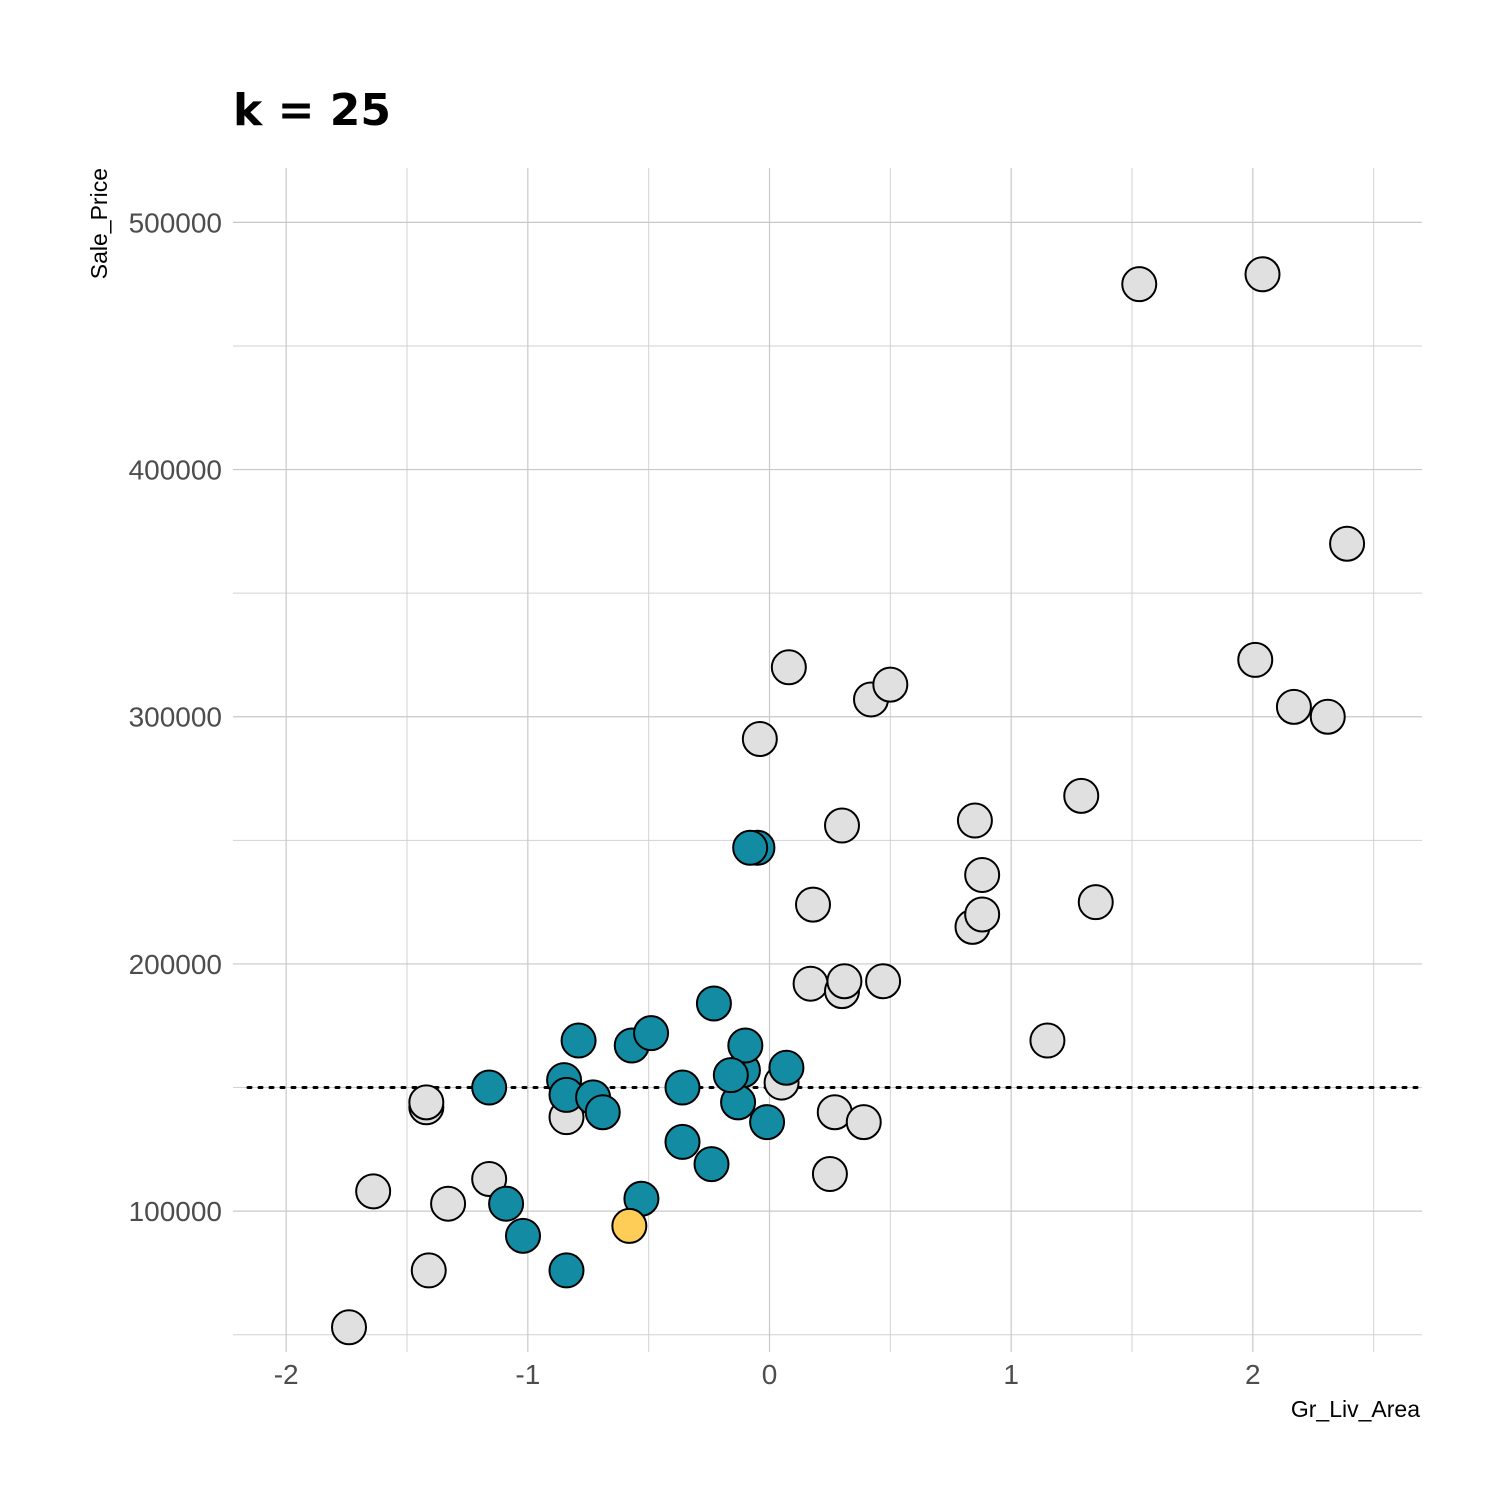 The height and width of the screenshot is (1512, 1512). I want to click on chart-title: k = 25, so click(312, 110).